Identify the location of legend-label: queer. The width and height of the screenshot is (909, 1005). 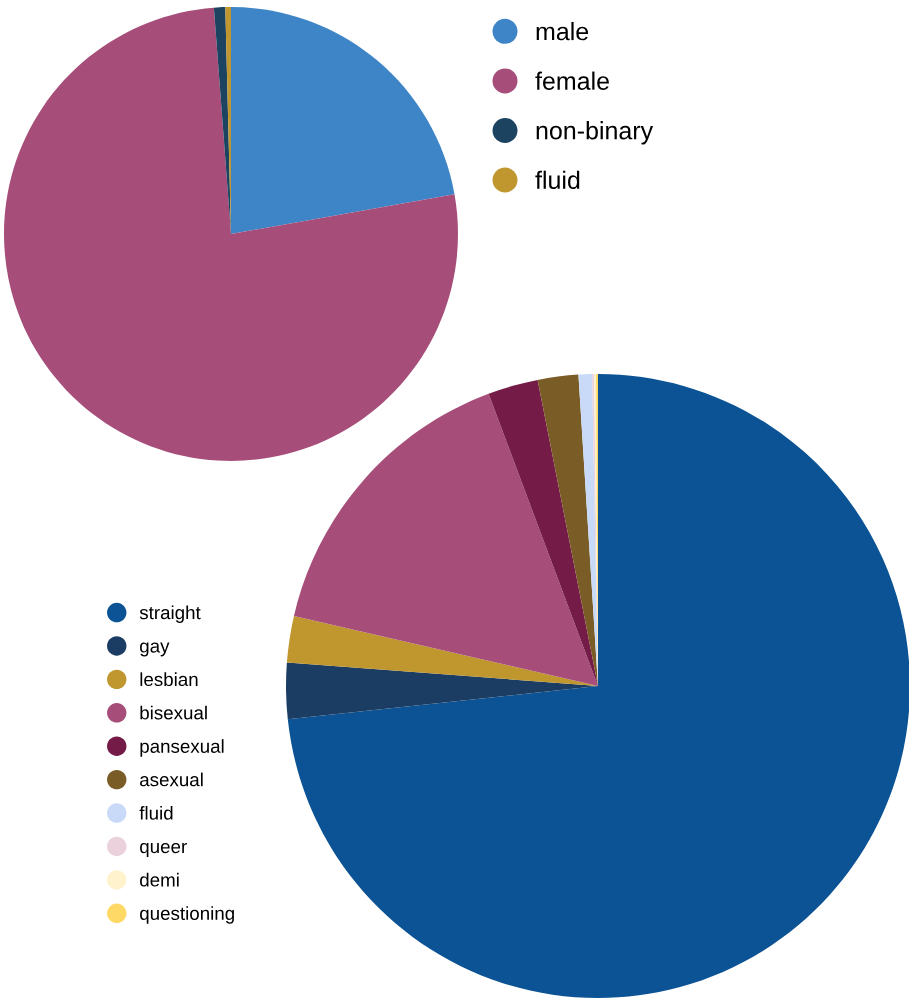
(163, 849).